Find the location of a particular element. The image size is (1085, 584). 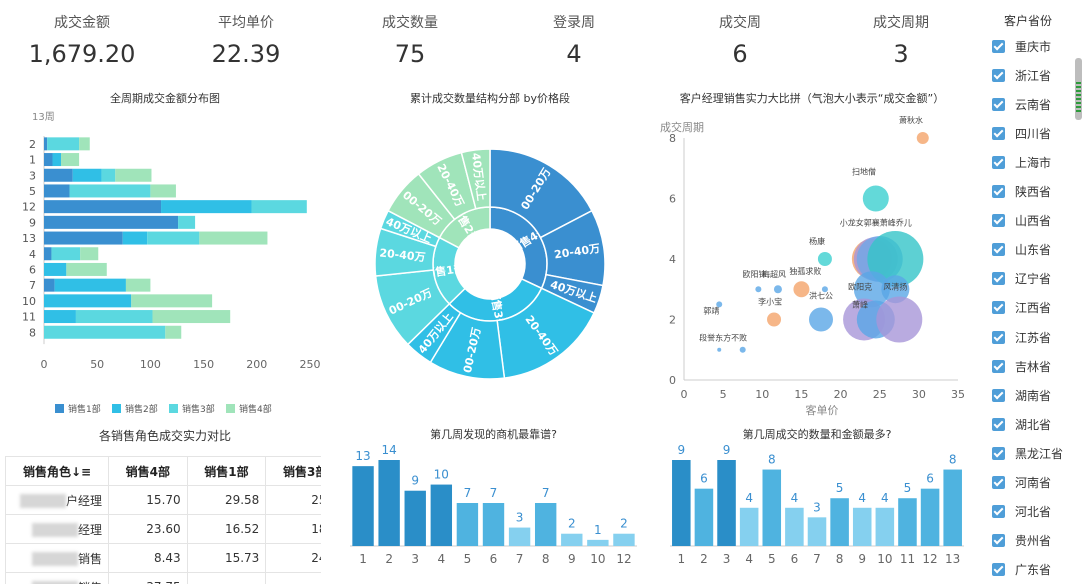

bubble is located at coordinates (895, 289).